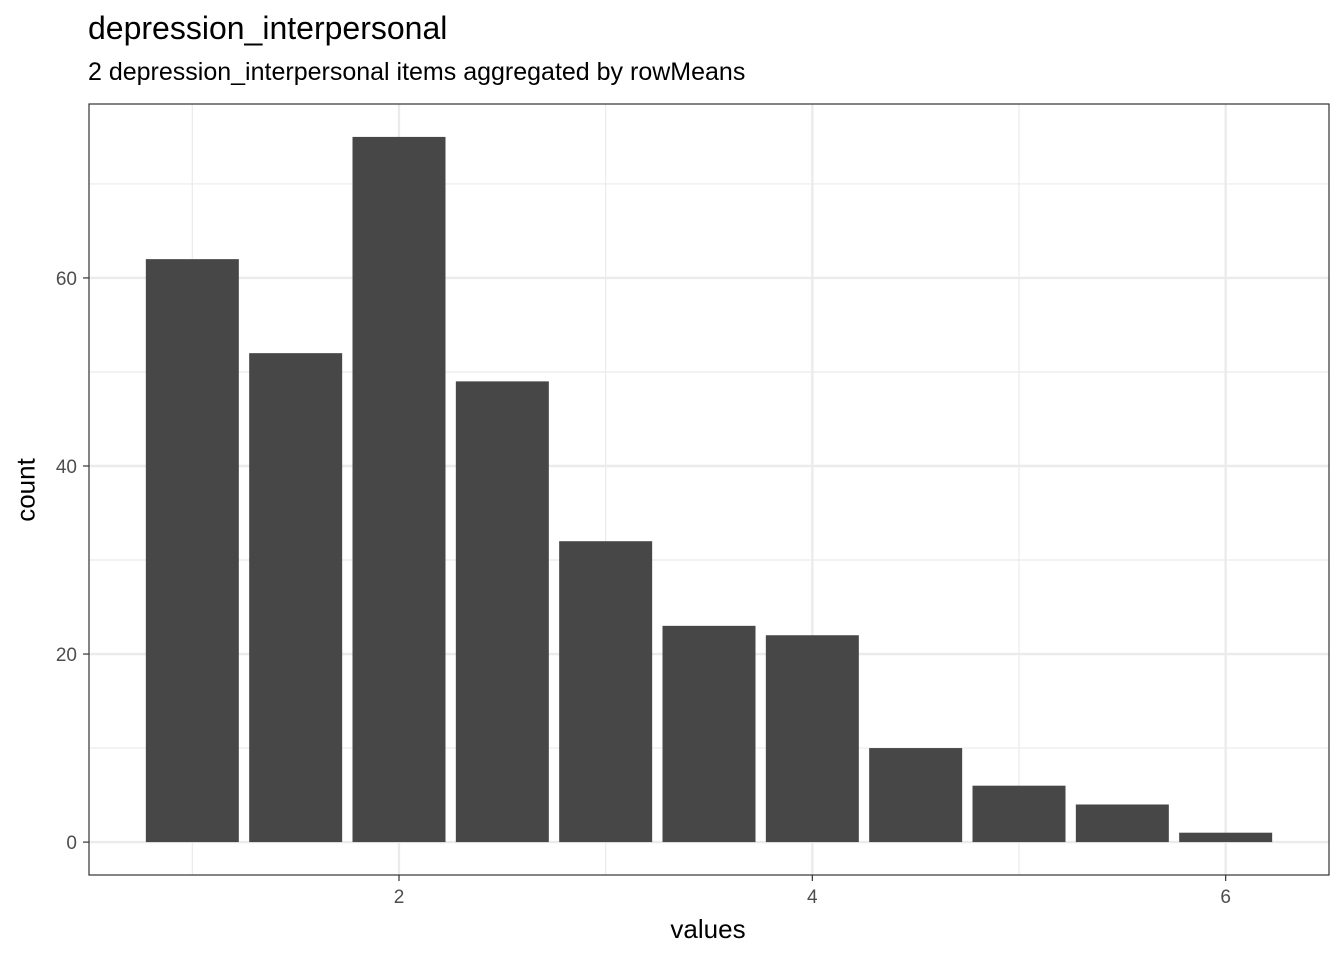  What do you see at coordinates (708, 929) in the screenshot?
I see `x-axis-label: values` at bounding box center [708, 929].